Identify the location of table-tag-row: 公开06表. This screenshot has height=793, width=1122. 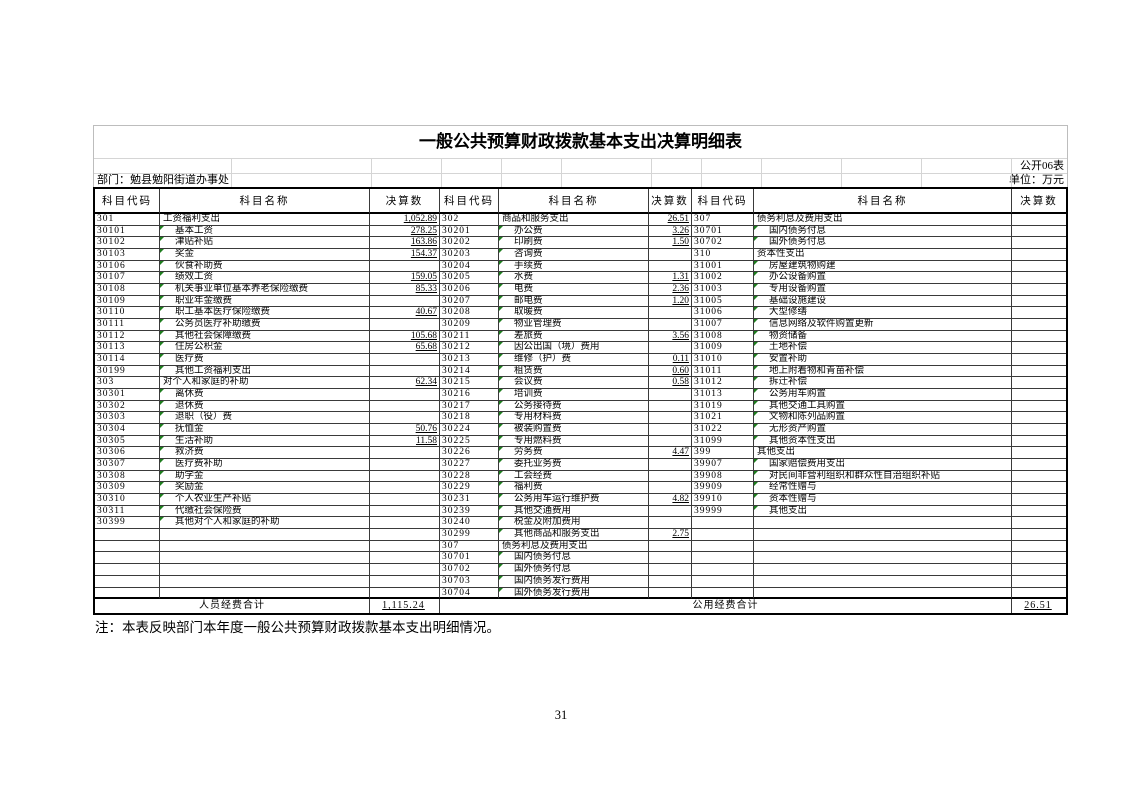
(580, 166).